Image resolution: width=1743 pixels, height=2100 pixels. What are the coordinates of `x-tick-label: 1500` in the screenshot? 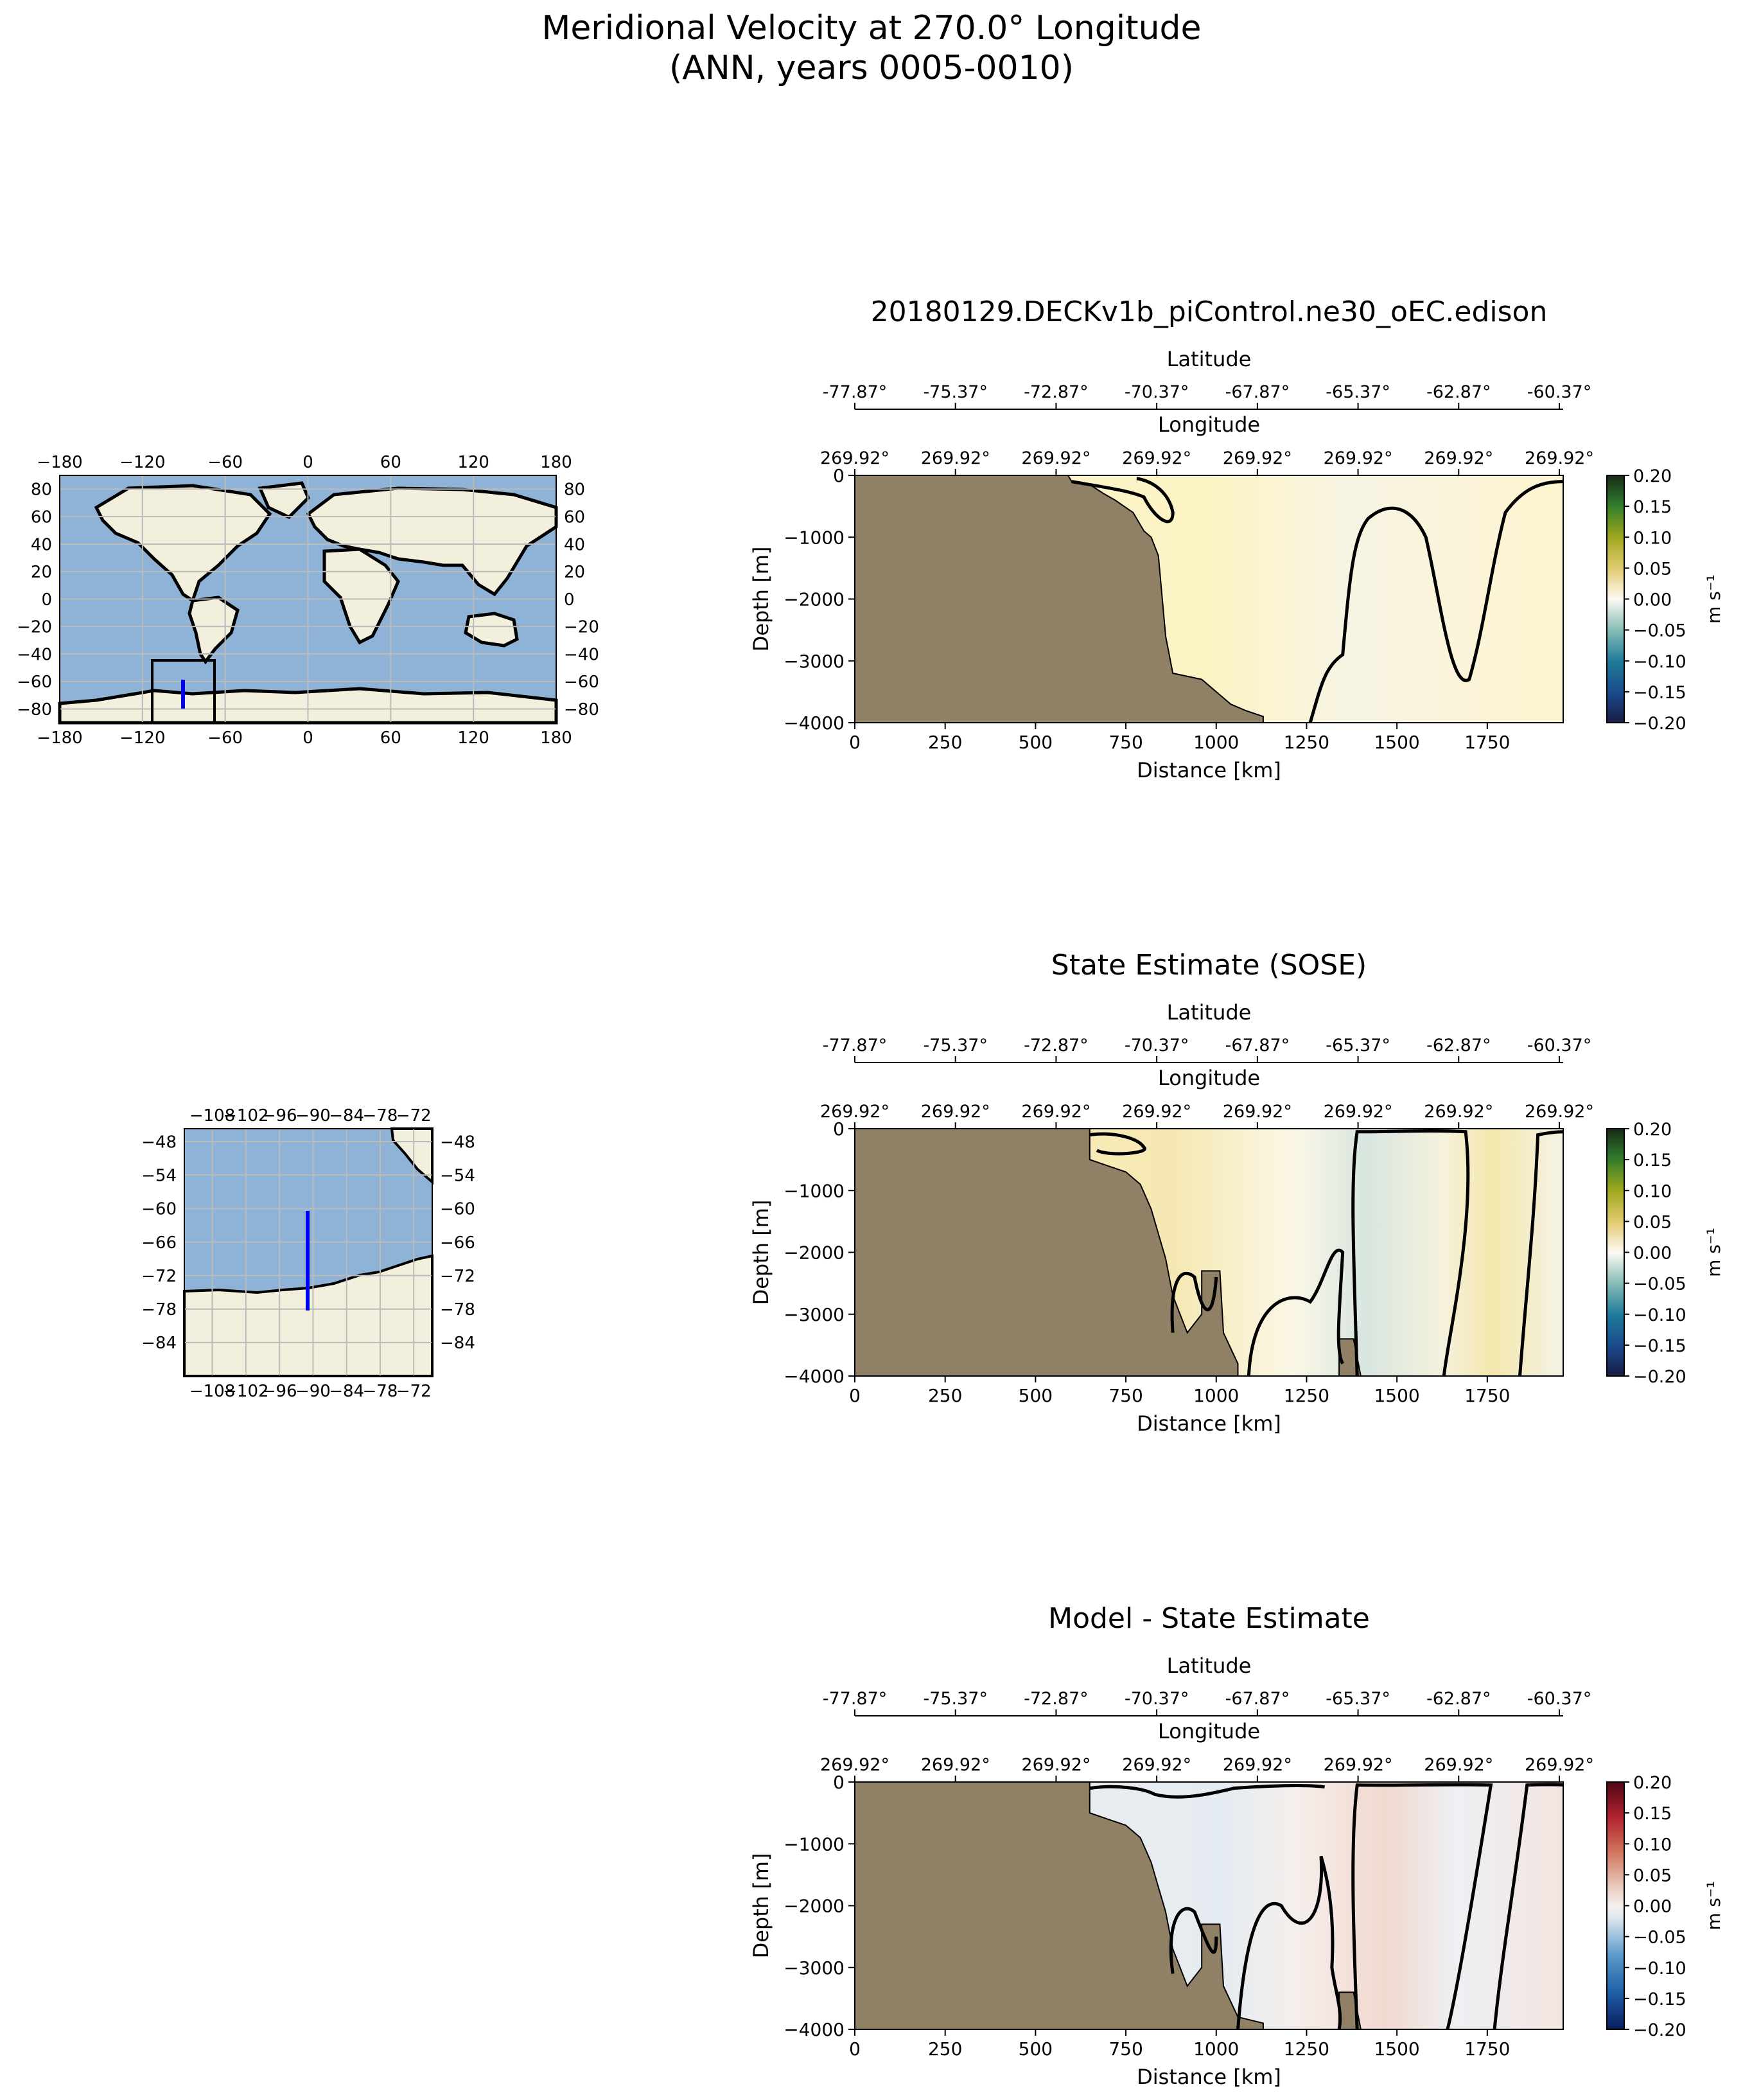 It's located at (1397, 2049).